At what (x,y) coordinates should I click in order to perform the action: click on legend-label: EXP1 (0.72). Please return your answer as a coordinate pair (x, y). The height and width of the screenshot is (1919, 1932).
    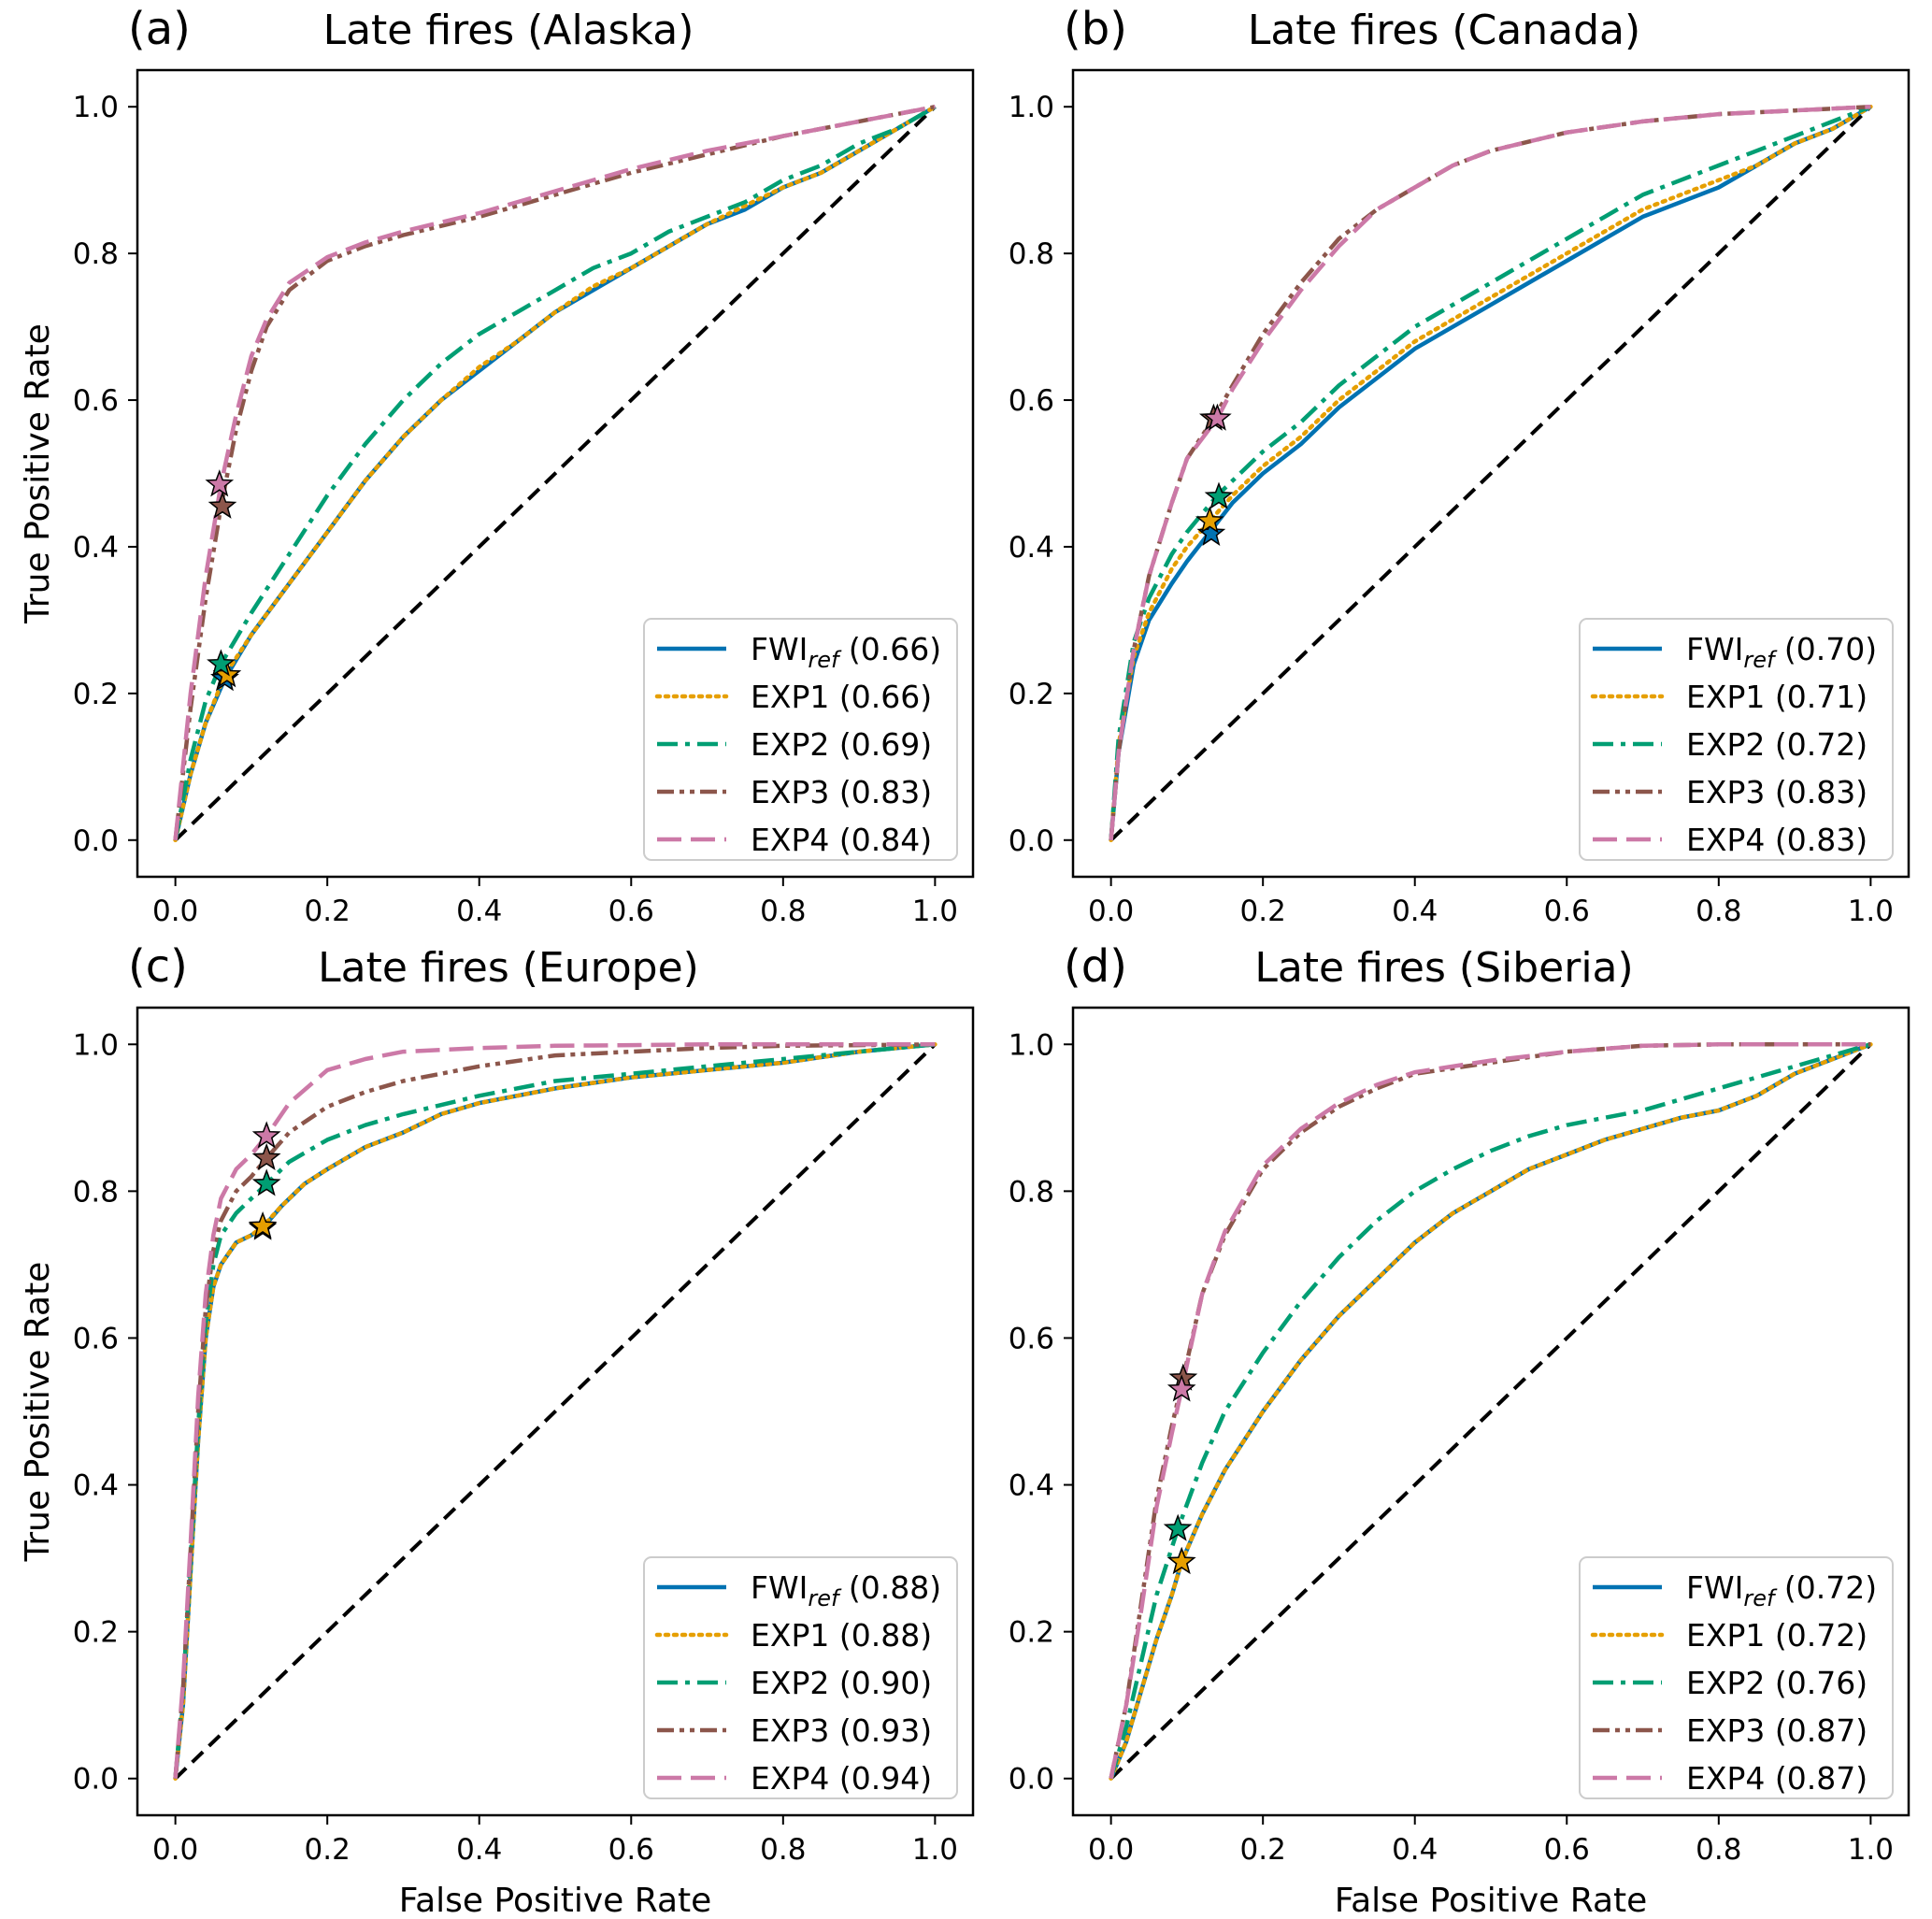
    Looking at the image, I should click on (1777, 1635).